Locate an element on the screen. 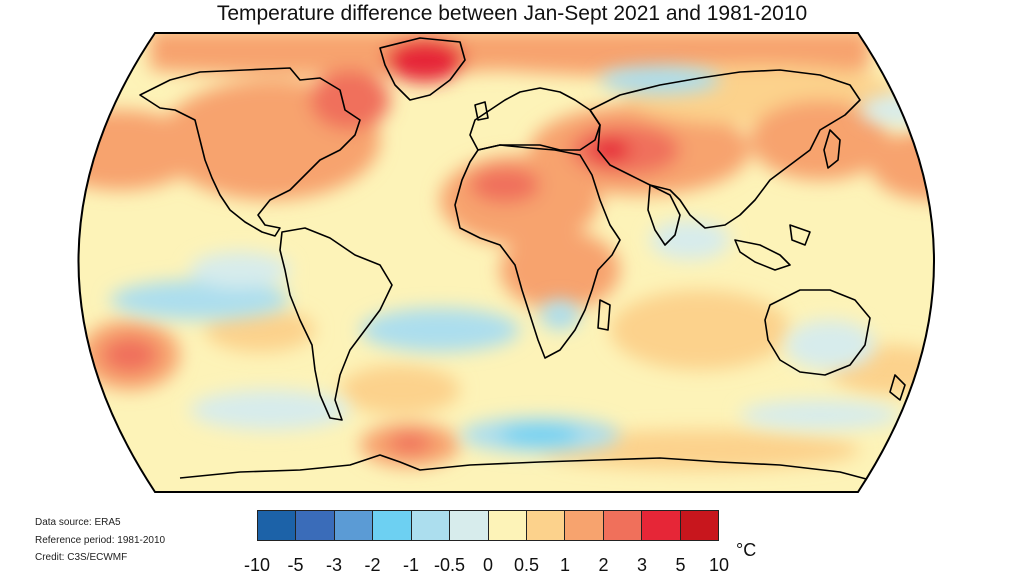 This screenshot has width=1024, height=576. coast-asia is located at coordinates (725, 149).